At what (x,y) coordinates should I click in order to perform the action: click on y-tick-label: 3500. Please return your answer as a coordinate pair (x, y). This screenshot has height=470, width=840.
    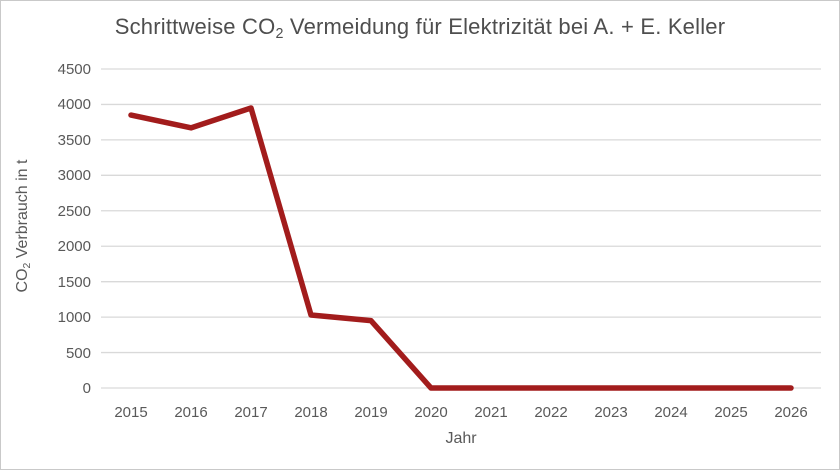
    Looking at the image, I should click on (74, 140).